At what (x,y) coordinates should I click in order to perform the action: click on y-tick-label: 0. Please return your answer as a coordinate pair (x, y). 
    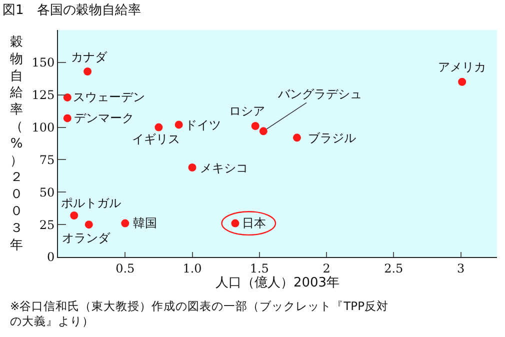
    Looking at the image, I should click on (50, 257).